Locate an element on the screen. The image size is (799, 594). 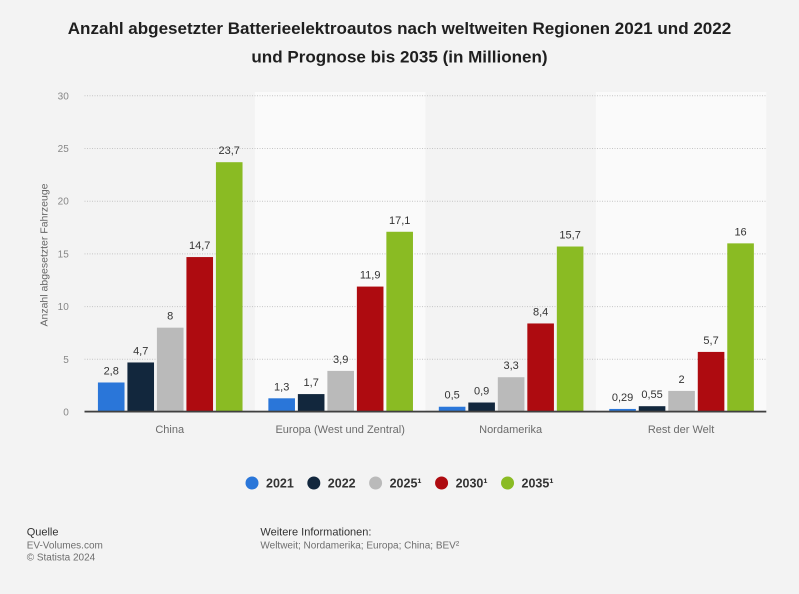
svg-text: 2 is located at coordinates (682, 380).